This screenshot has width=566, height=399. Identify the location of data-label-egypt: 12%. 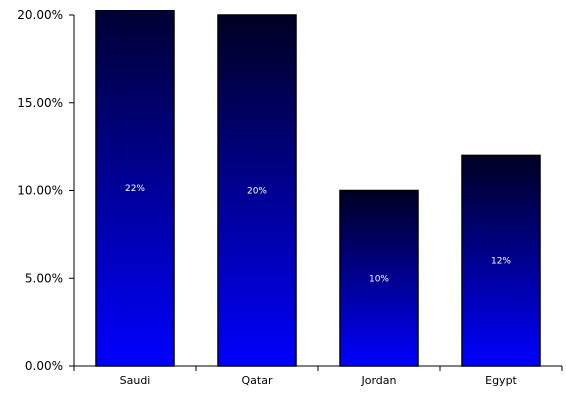
(501, 262).